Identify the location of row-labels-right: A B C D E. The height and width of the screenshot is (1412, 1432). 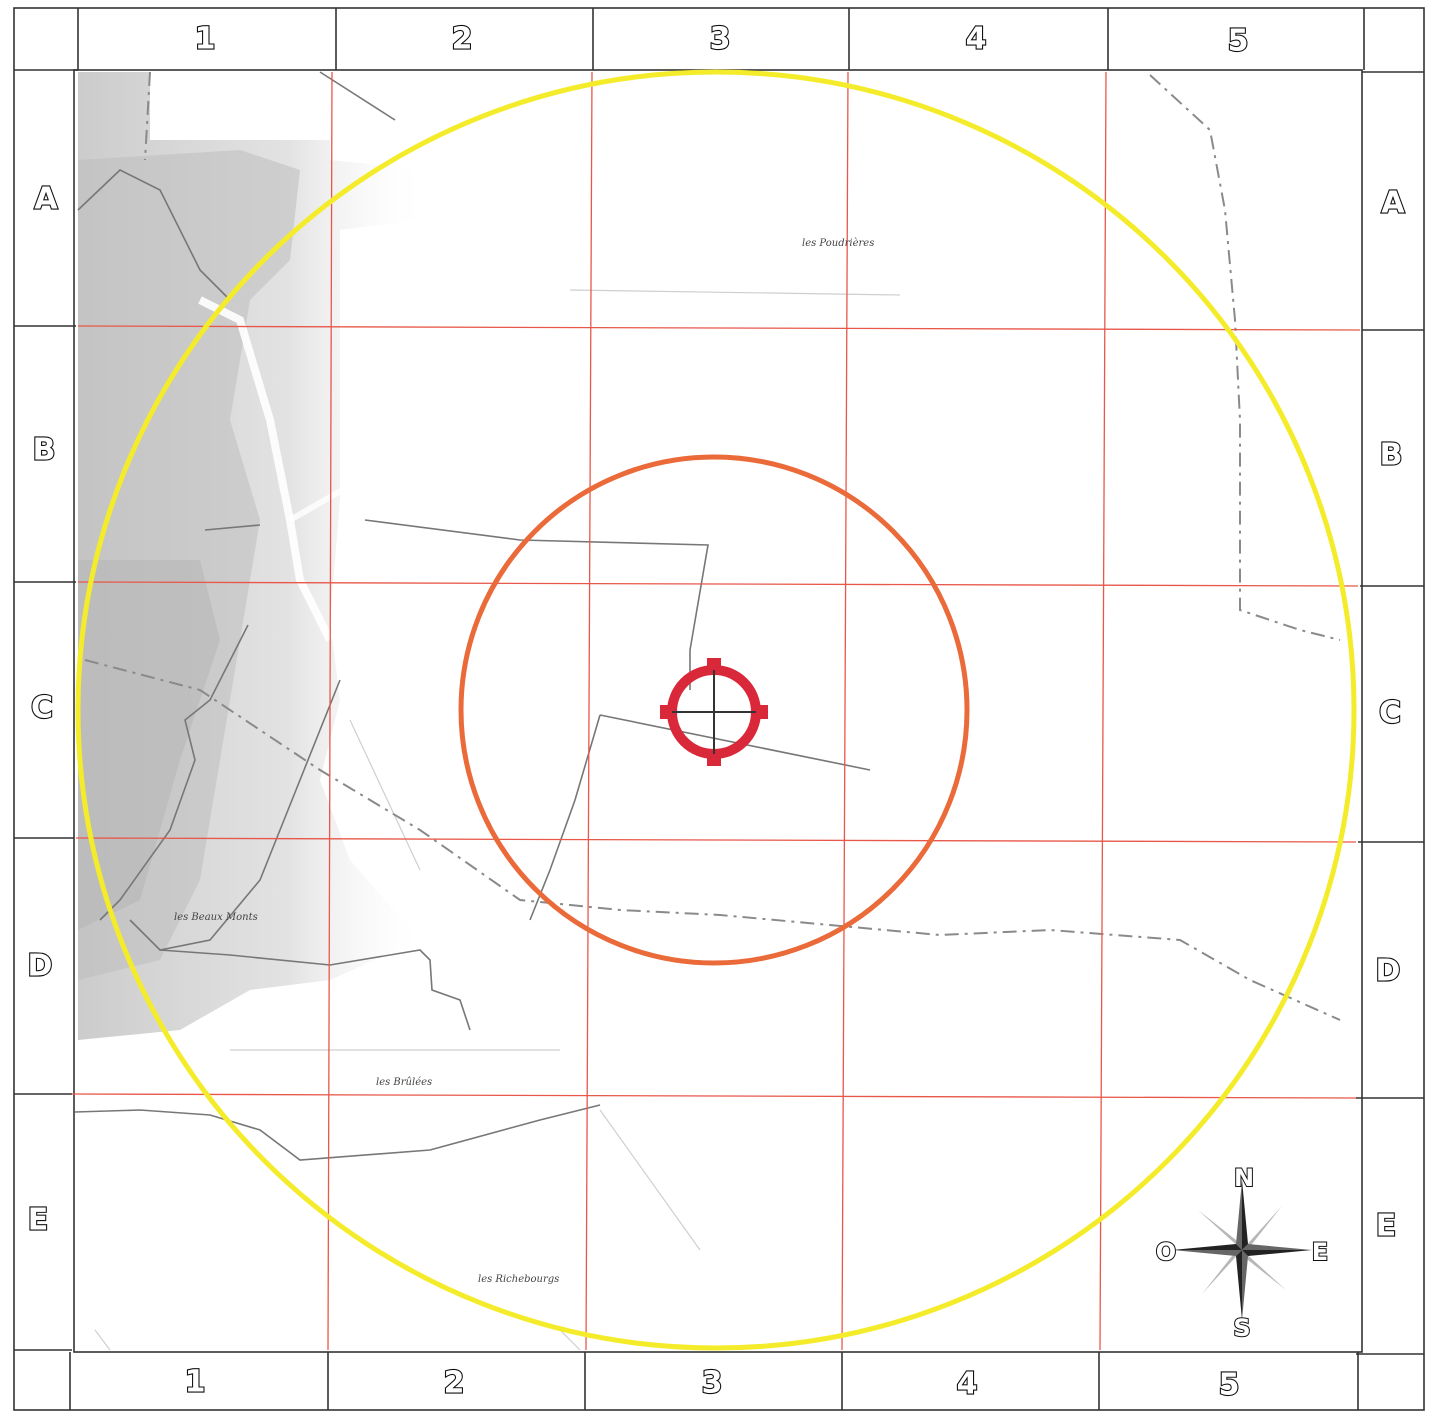
(1390, 714).